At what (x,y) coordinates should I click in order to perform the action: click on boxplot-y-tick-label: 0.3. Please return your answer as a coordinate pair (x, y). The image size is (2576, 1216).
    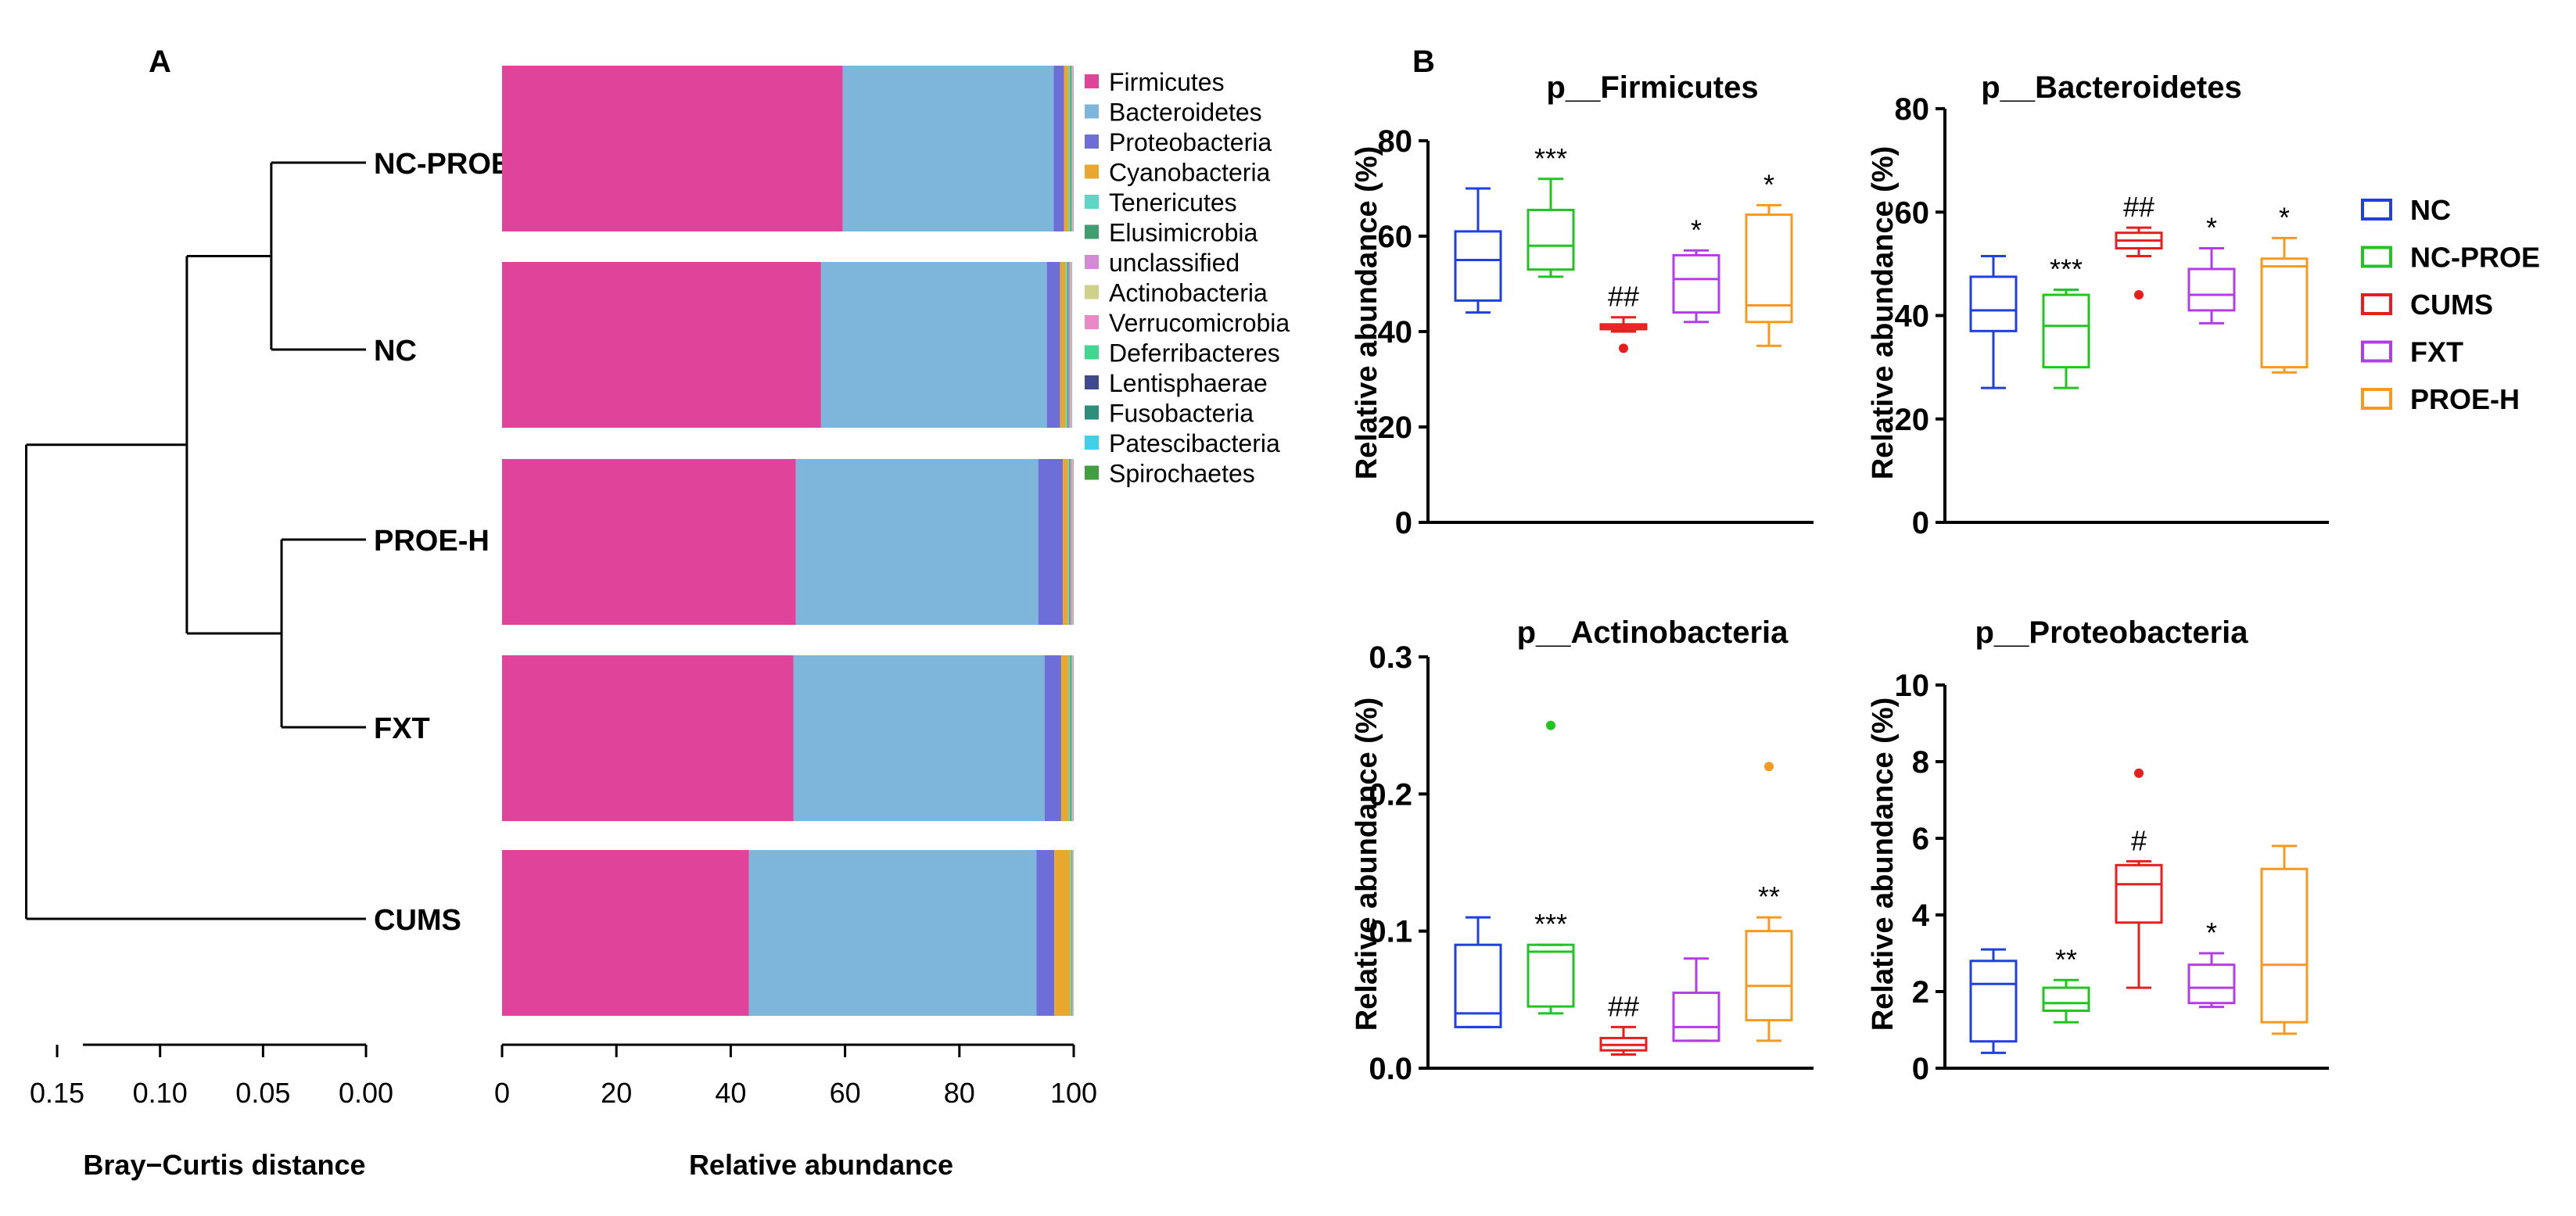
    Looking at the image, I should click on (1390, 657).